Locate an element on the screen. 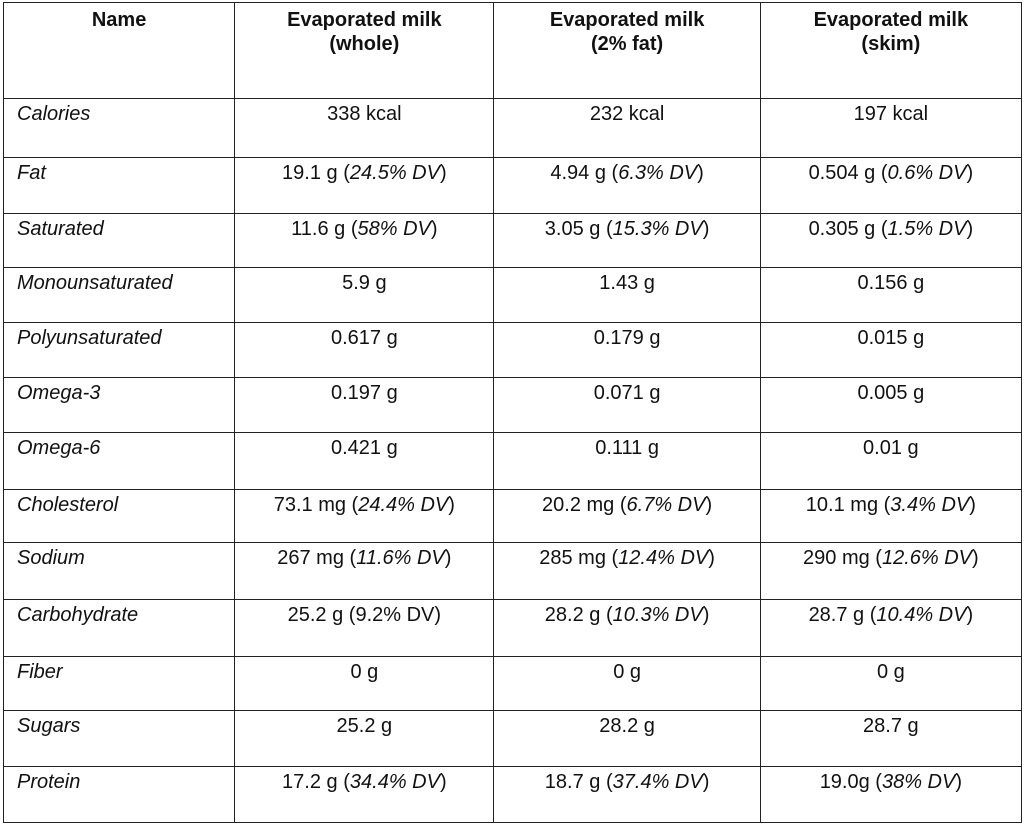 The width and height of the screenshot is (1024, 826). row-label: Fiber is located at coordinates (119, 683).